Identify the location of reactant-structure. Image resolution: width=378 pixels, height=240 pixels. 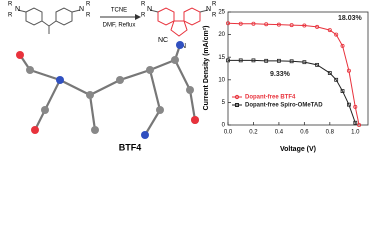
(49, 20).